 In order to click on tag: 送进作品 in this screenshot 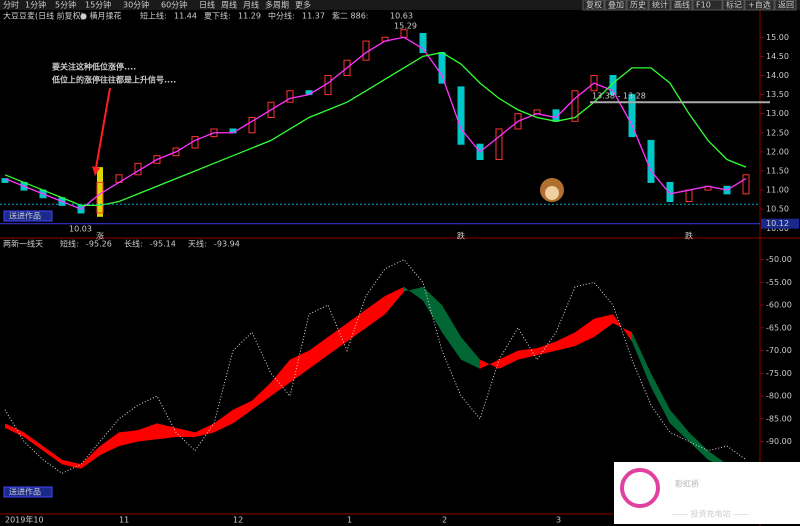, I will do `click(25, 492)`.